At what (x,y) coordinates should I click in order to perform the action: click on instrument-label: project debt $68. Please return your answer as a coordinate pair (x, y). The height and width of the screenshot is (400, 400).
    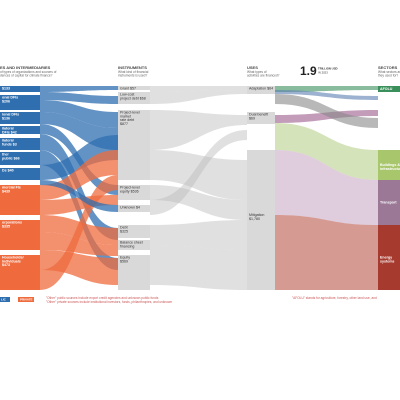
    Looking at the image, I should click on (133, 98).